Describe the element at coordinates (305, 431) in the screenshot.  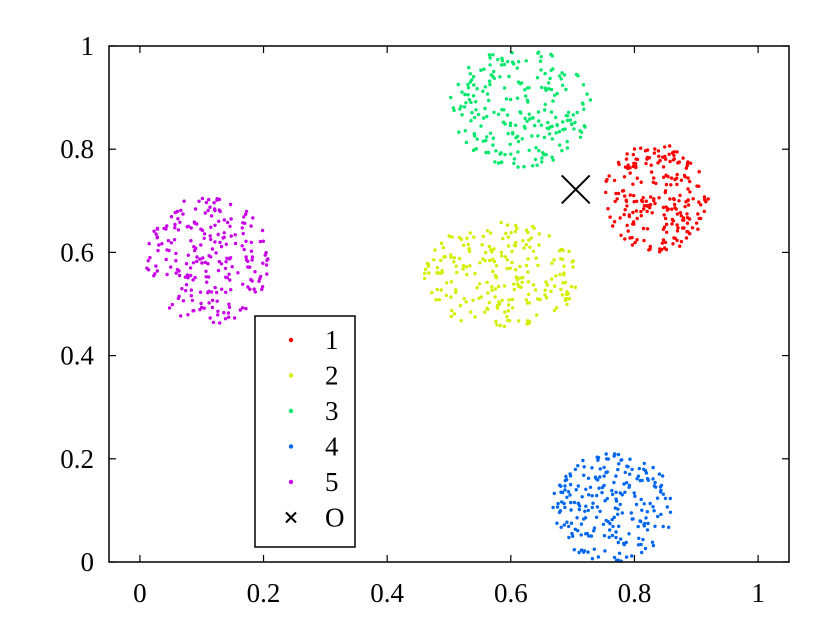
I see `legend: 1 2 3 4 5 O` at that location.